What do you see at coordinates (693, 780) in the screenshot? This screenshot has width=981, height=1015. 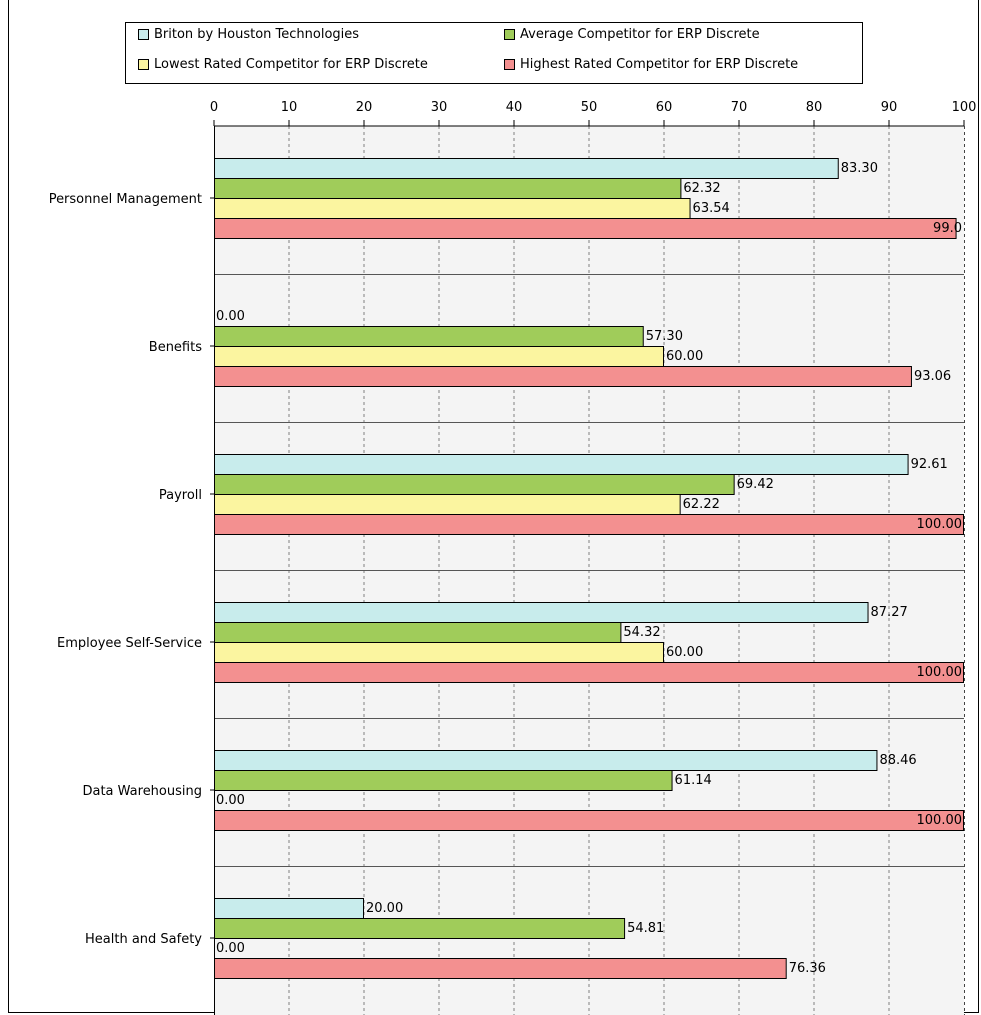 I see `data-label-average-competitor-for-erp-discrete-data-warehousing: 61.14` at bounding box center [693, 780].